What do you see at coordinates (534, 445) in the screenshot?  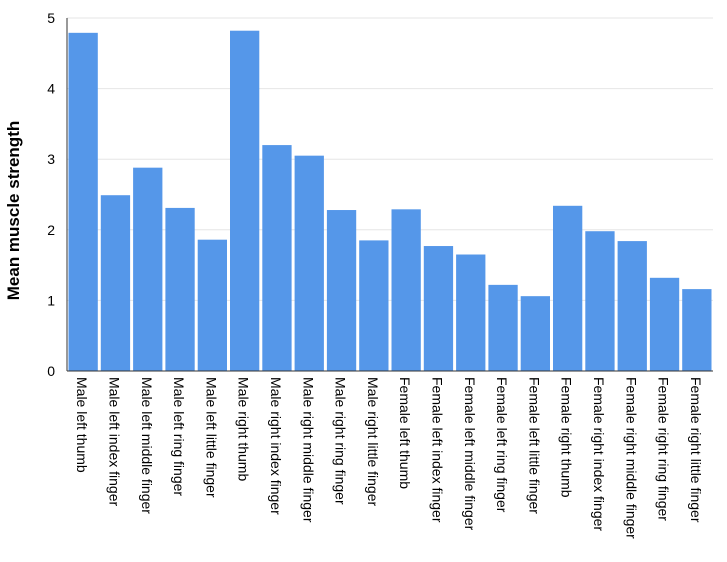 I see `x-tick-label: Female left little finger` at bounding box center [534, 445].